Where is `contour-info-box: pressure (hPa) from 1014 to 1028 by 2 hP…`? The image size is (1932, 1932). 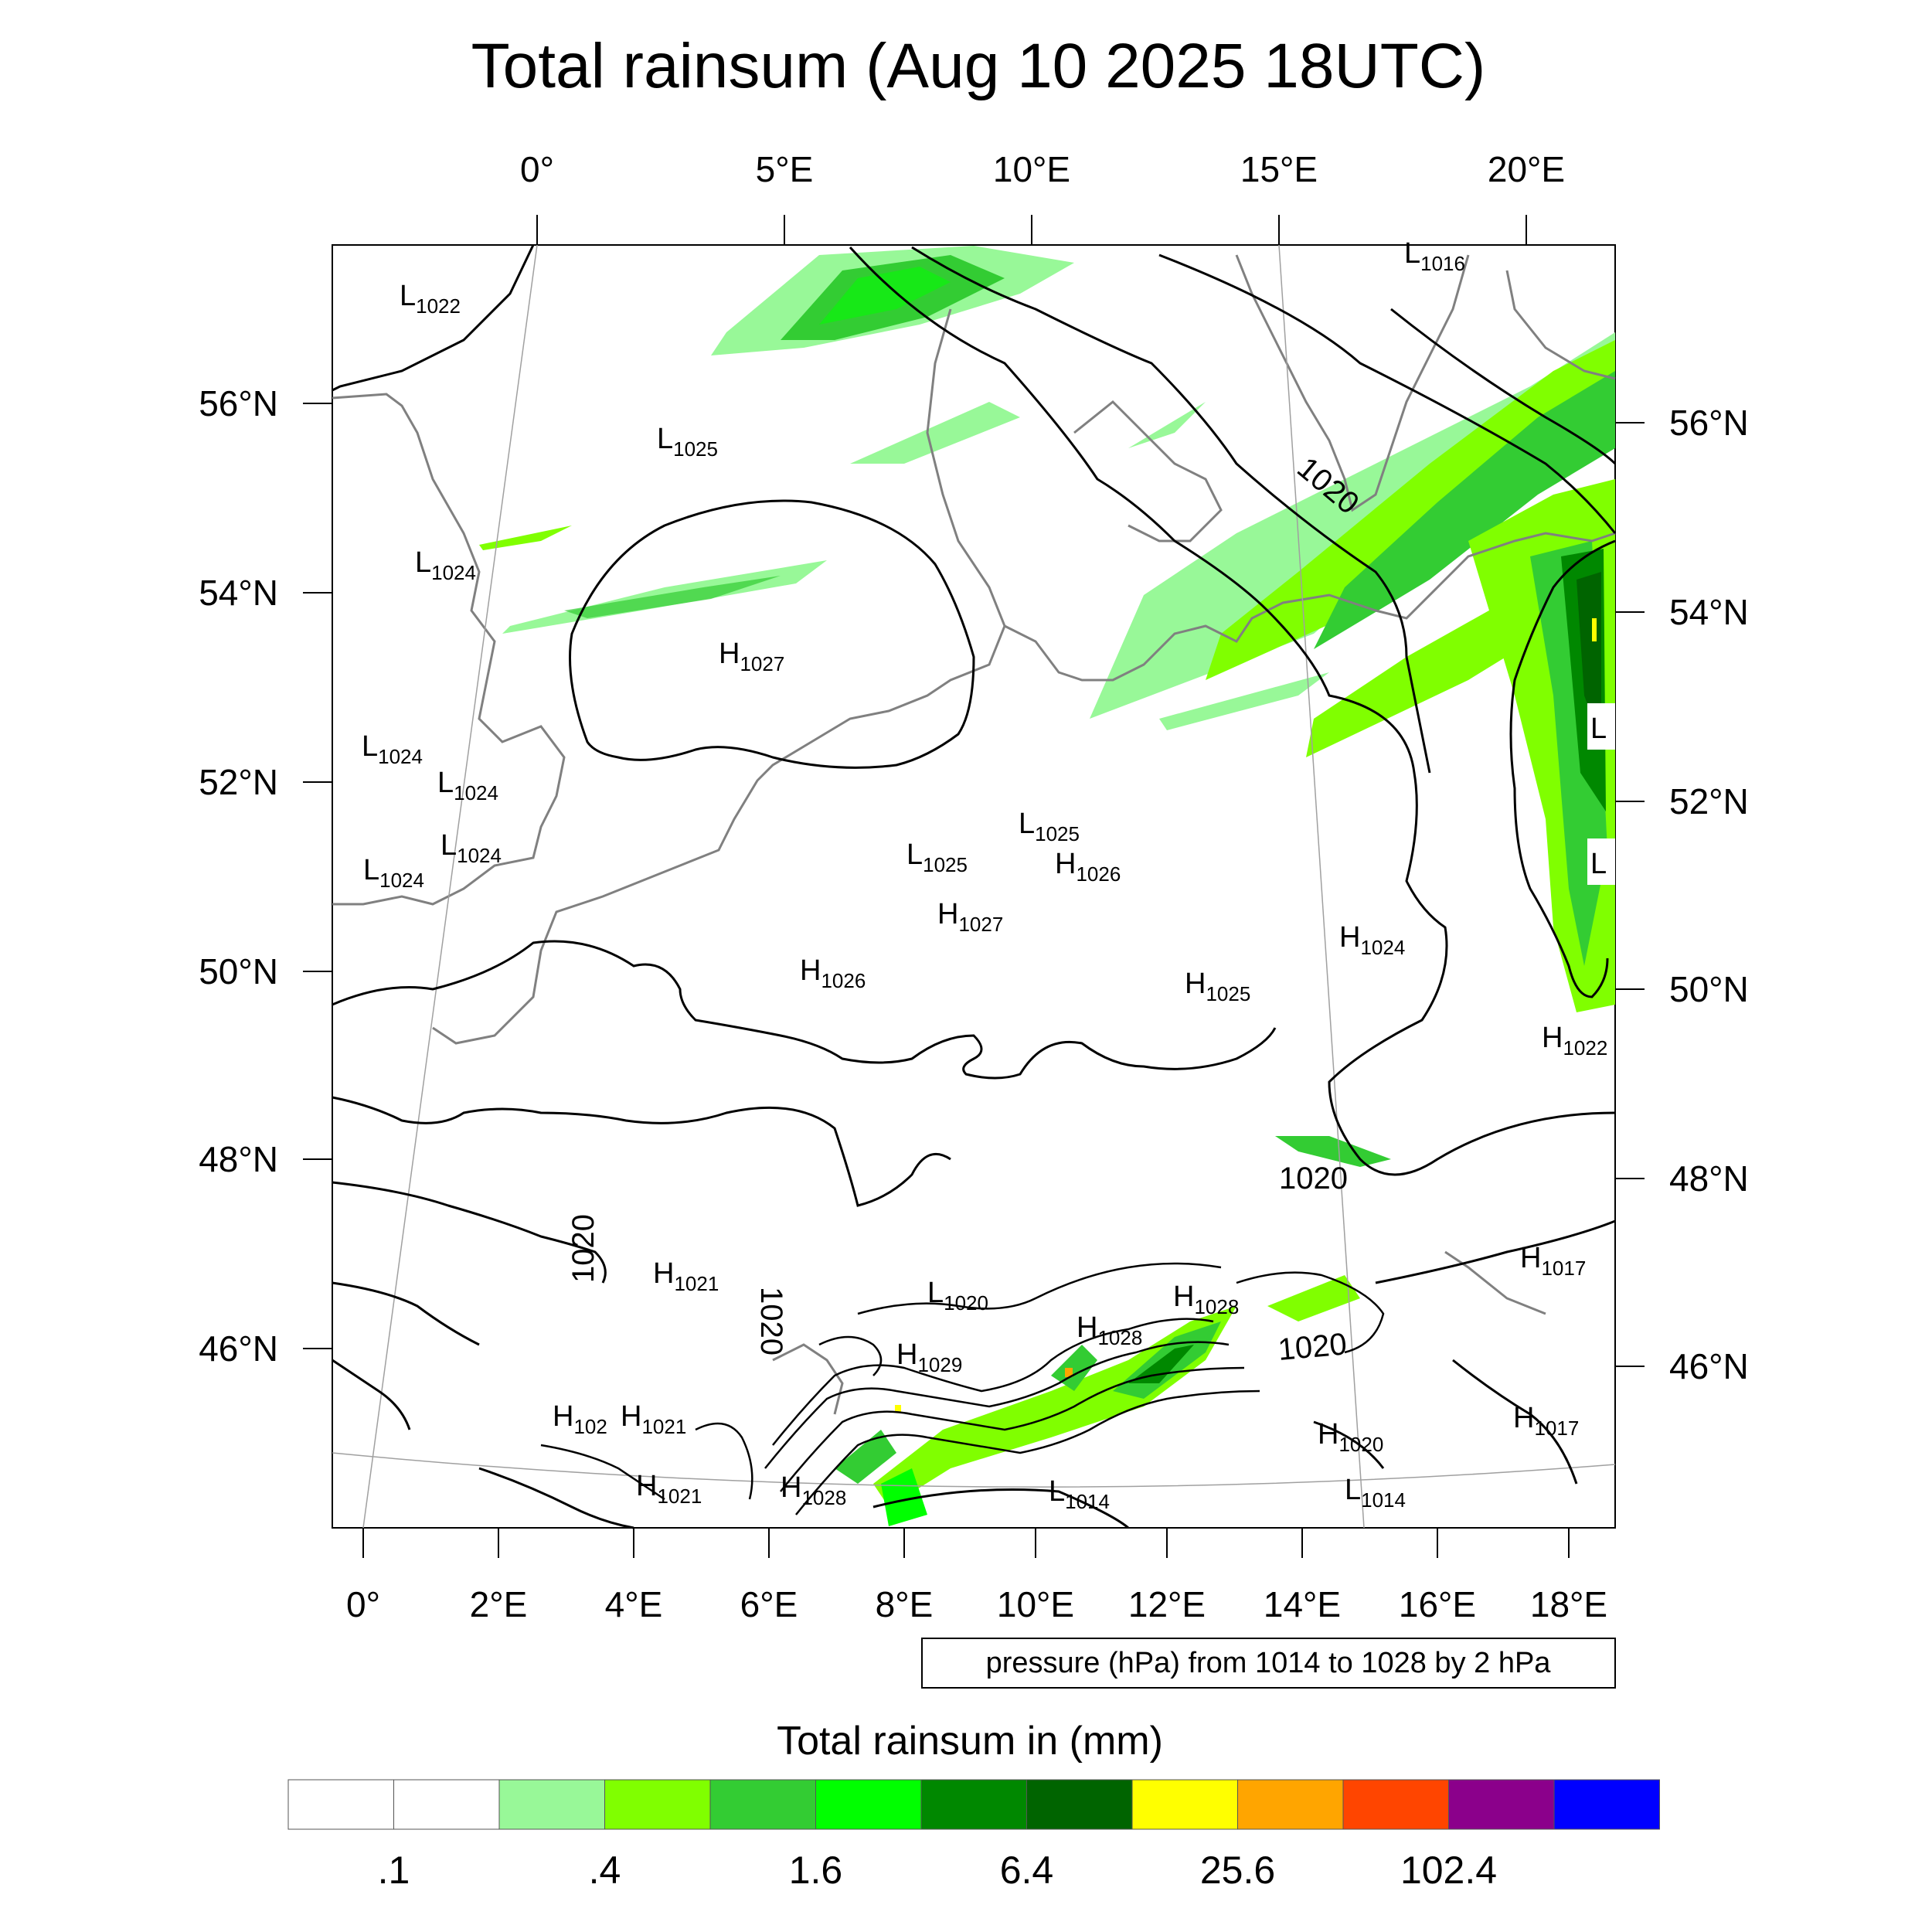
contour-info-box: pressure (hPa) from 1014 to 1028 by 2 hP… is located at coordinates (1269, 1664).